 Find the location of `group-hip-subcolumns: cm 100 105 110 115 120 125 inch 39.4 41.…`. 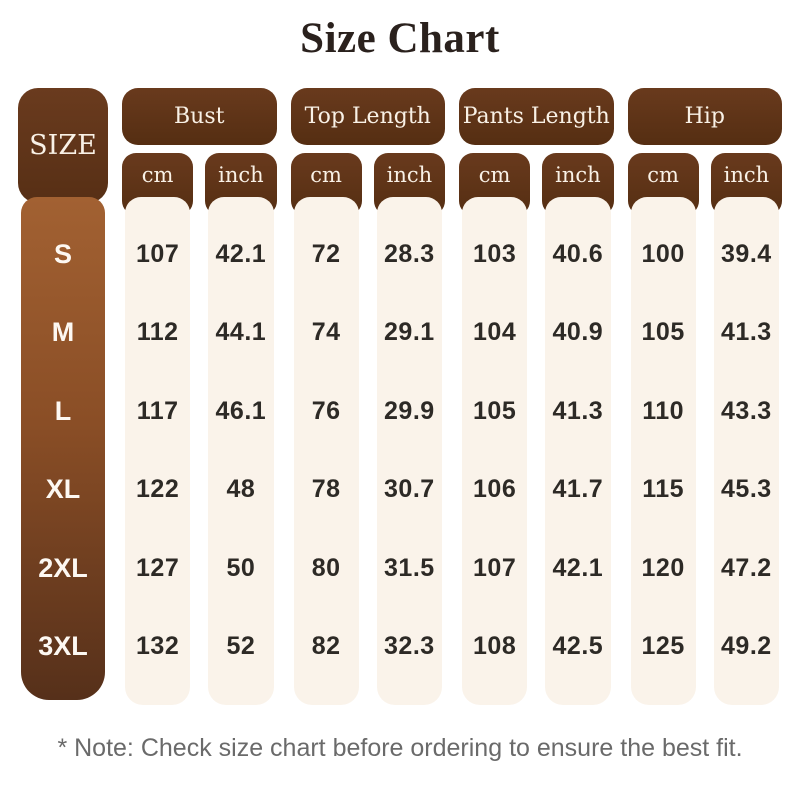

group-hip-subcolumns: cm 100 105 110 115 120 125 inch 39.4 41.… is located at coordinates (704, 430).